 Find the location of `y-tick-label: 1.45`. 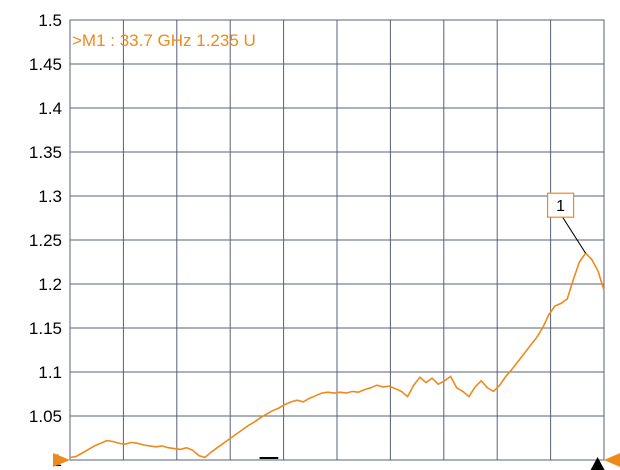

y-tick-label: 1.45 is located at coordinates (45, 64).